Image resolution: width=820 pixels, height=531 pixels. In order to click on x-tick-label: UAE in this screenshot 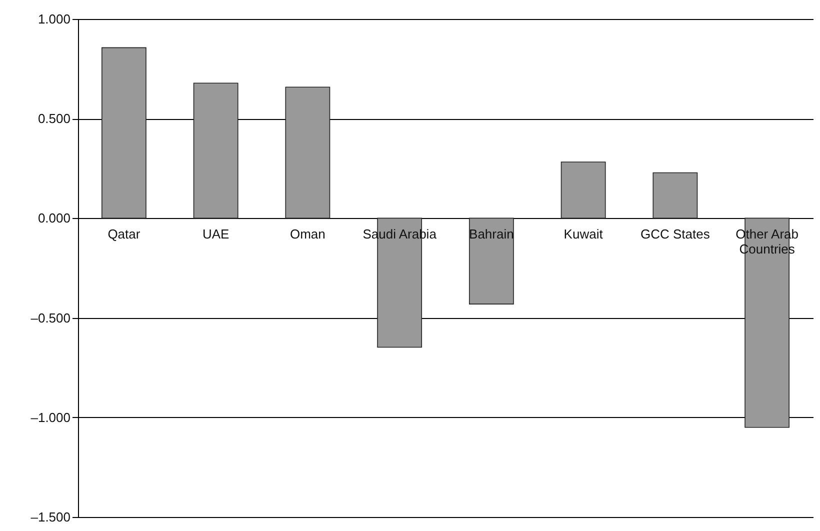, I will do `click(216, 234)`.